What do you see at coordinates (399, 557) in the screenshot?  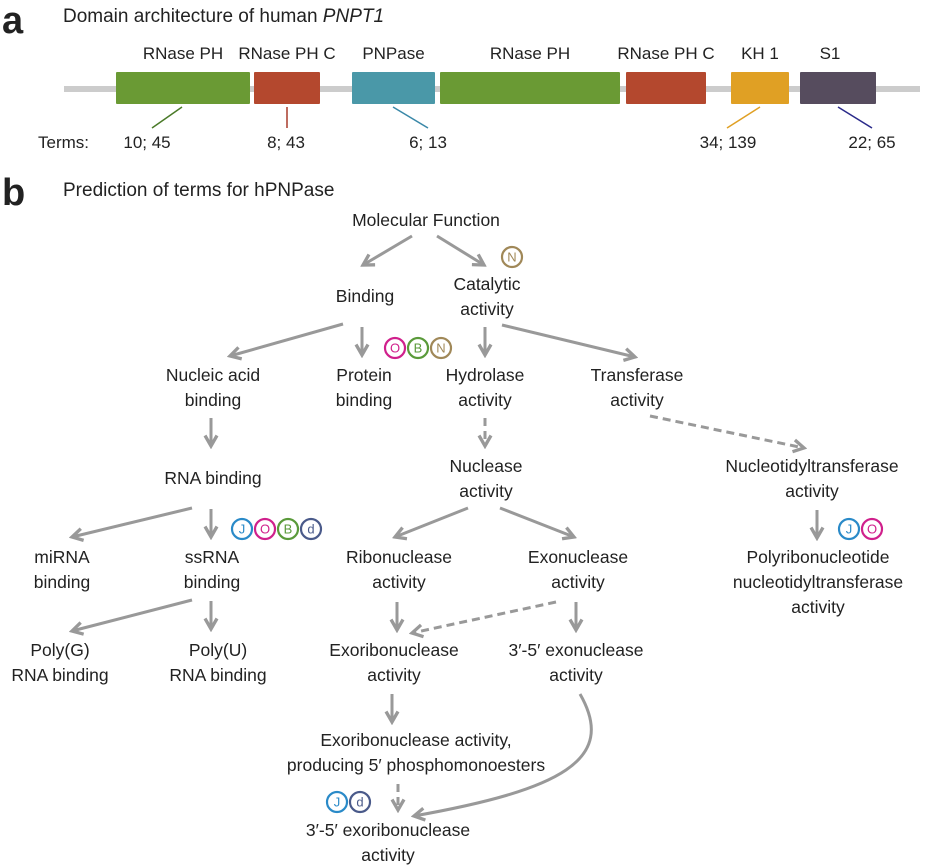 I see `node-line: Ribonuclease` at bounding box center [399, 557].